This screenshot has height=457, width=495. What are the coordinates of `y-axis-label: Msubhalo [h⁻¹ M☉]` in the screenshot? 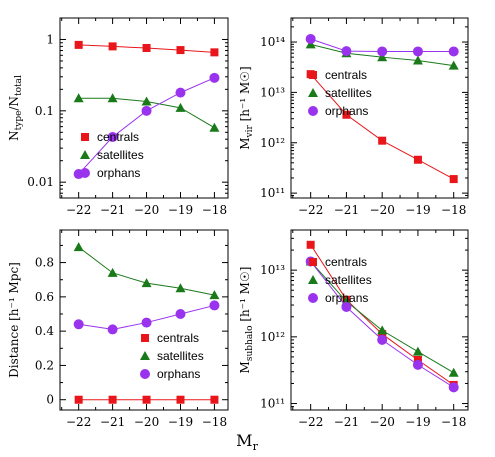 It's located at (246, 320).